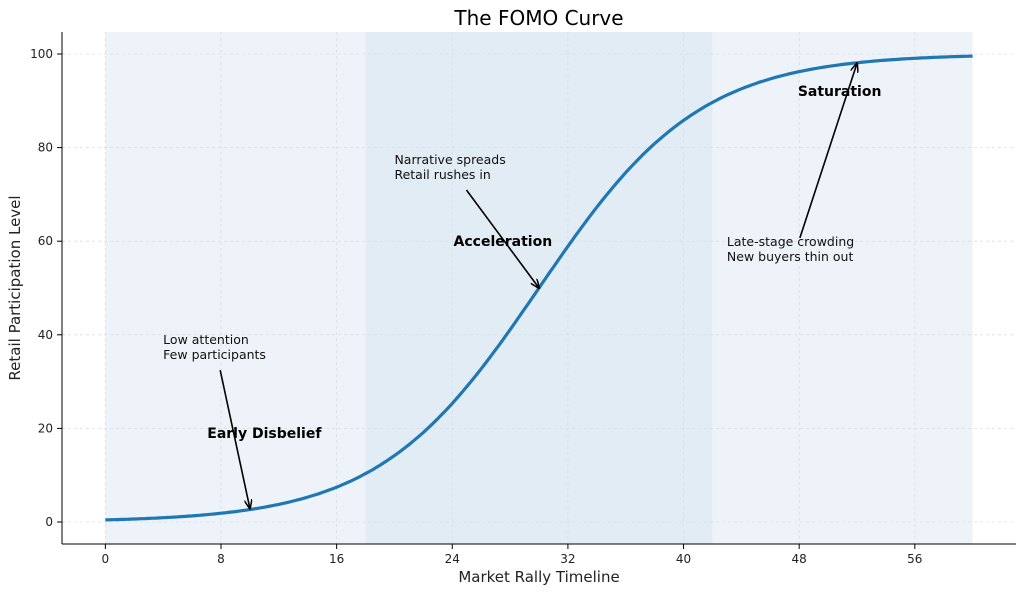 Image resolution: width=1024 pixels, height=594 pixels. Describe the element at coordinates (538, 18) in the screenshot. I see `chart-title: The FOMO Curve` at that location.